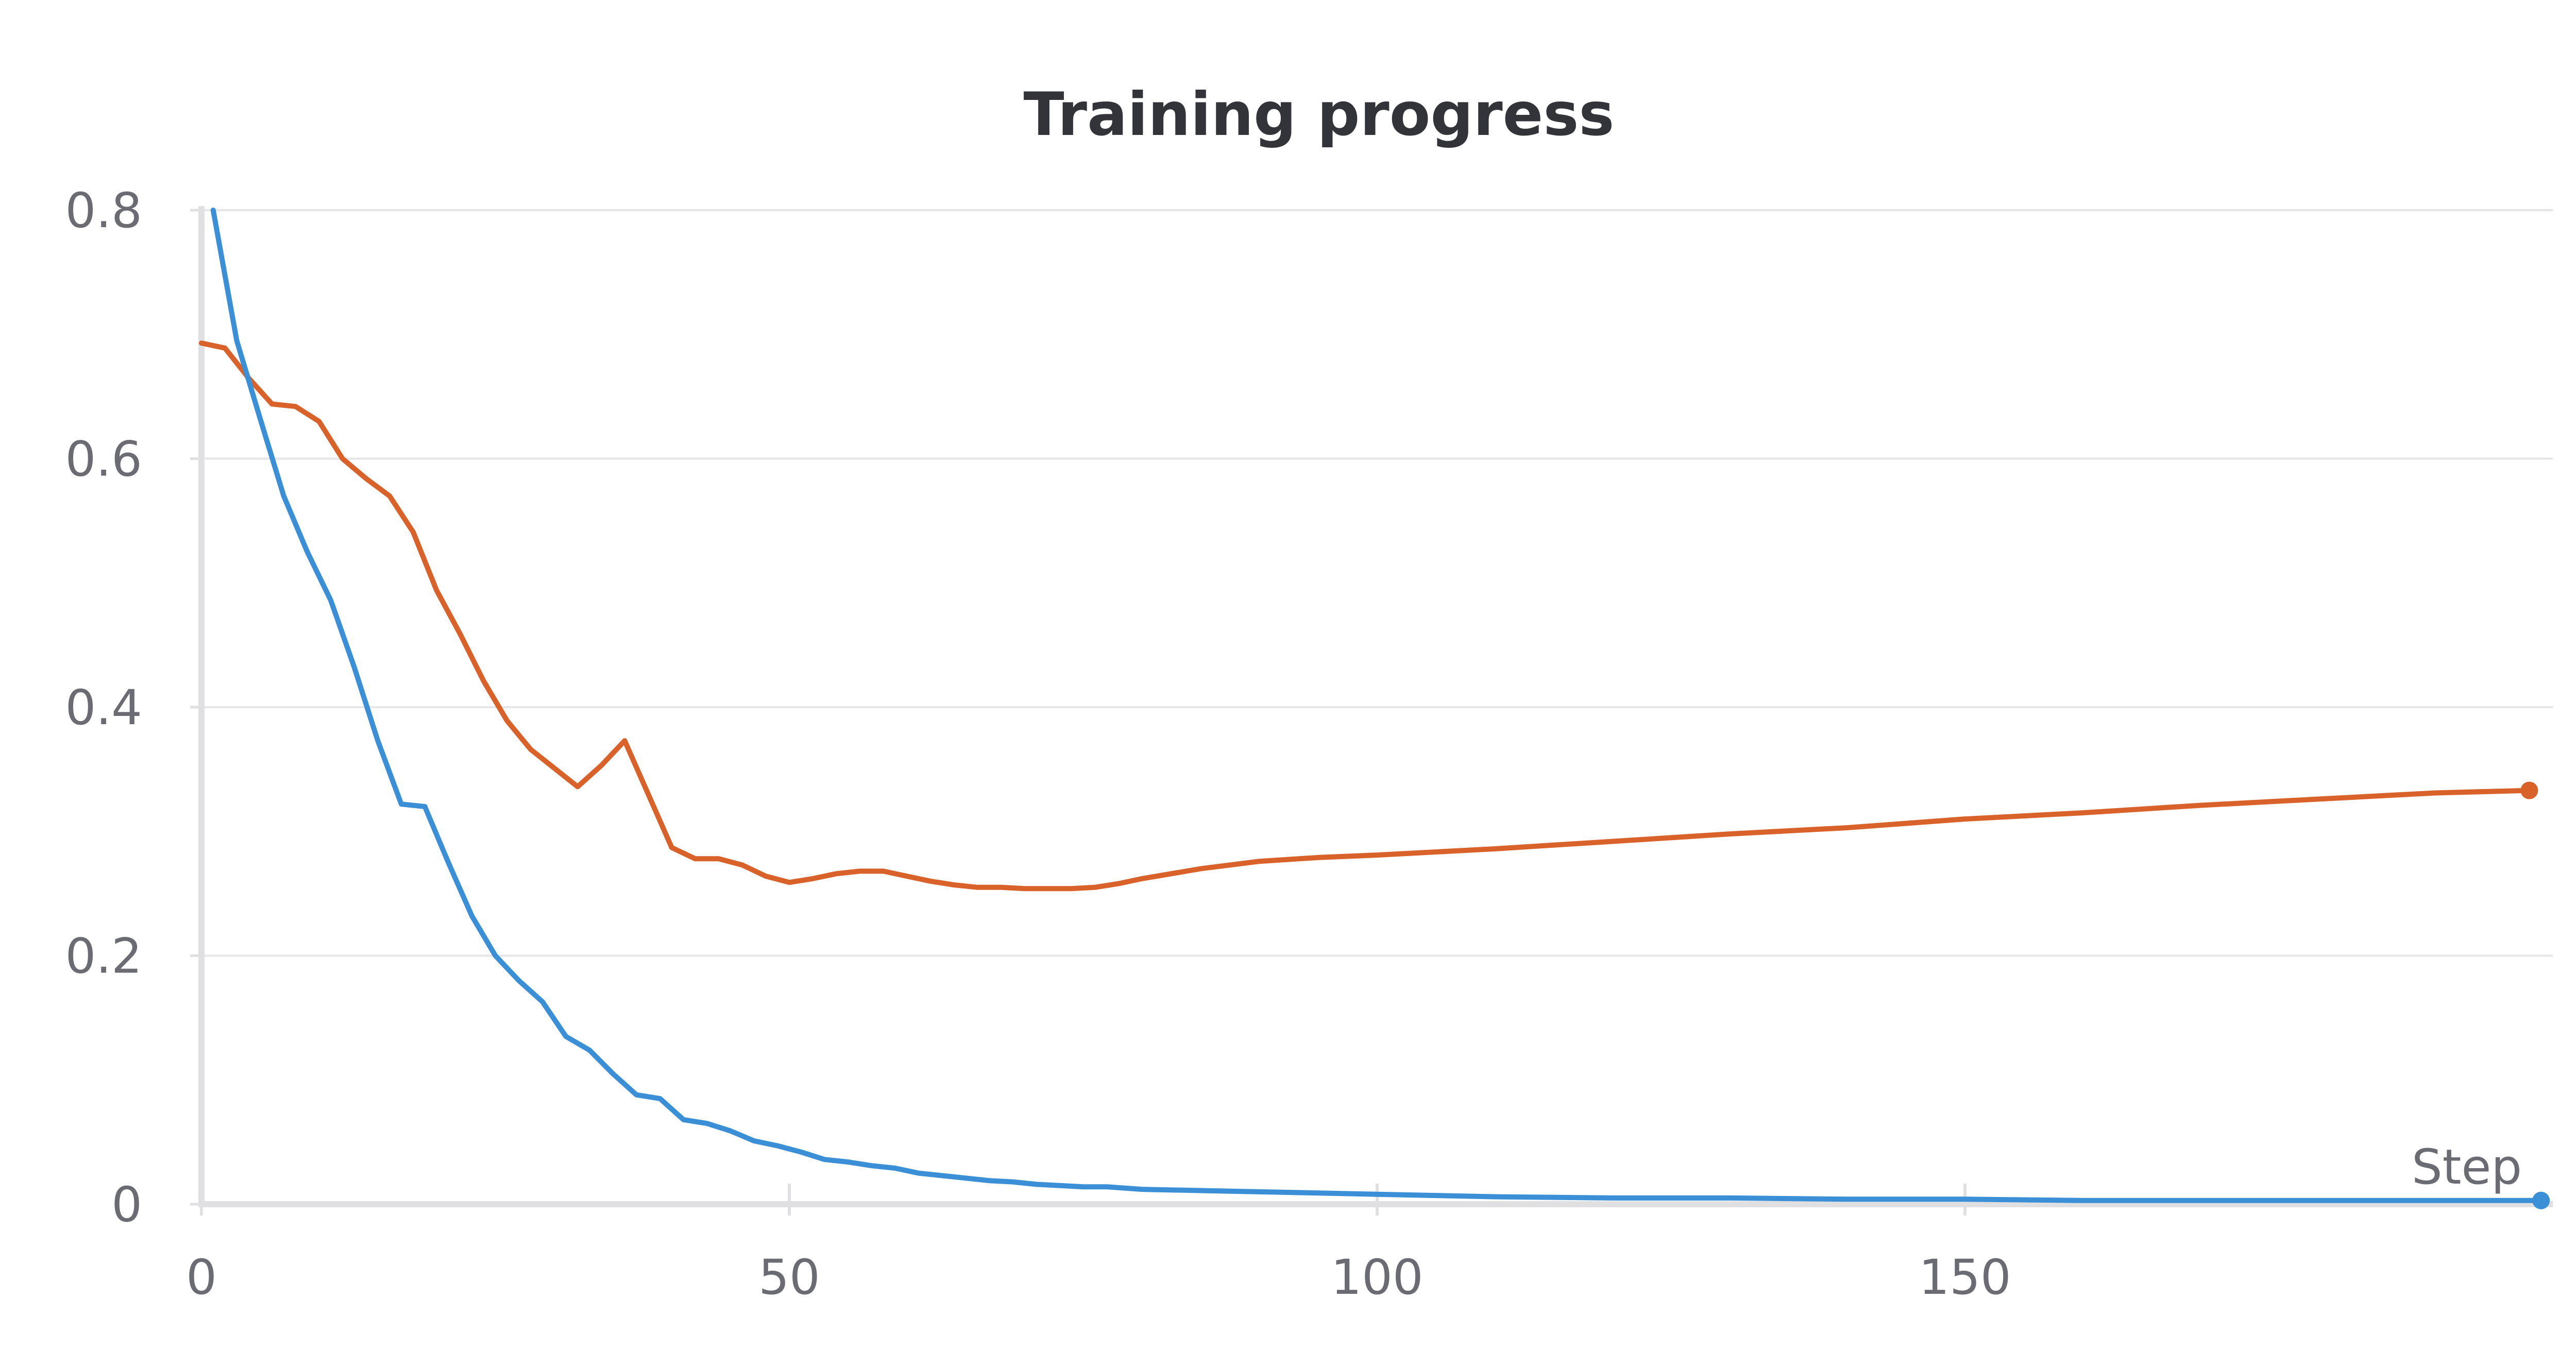 The image size is (2576, 1368). Describe the element at coordinates (104, 460) in the screenshot. I see `y-tick-label: 0.6` at that location.